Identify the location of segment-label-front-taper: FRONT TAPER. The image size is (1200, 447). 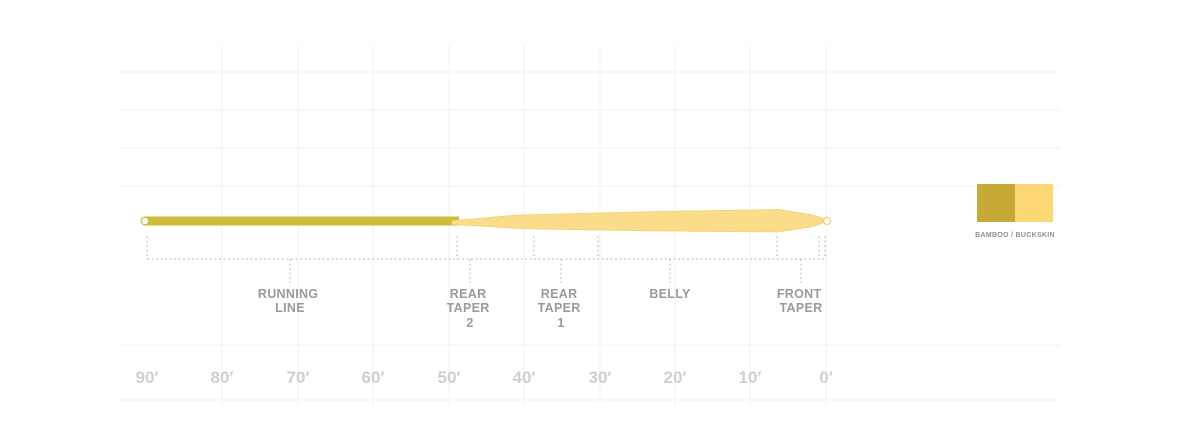
(801, 301).